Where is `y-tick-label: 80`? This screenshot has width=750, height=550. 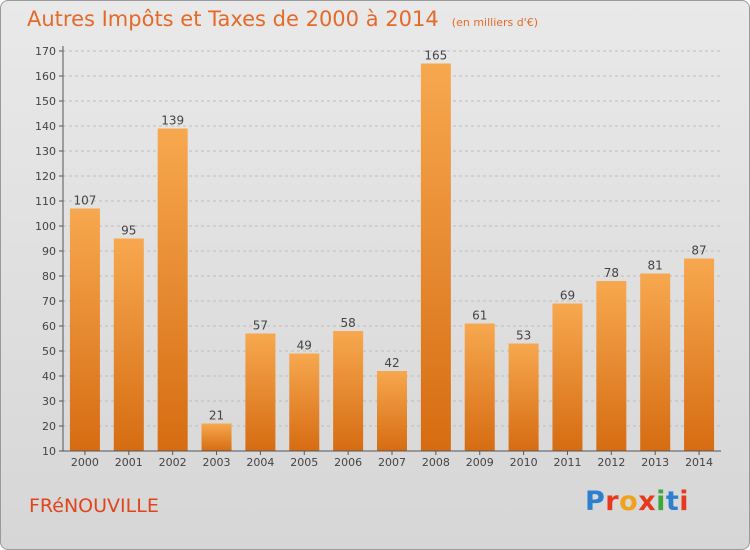 y-tick-label: 80 is located at coordinates (49, 276).